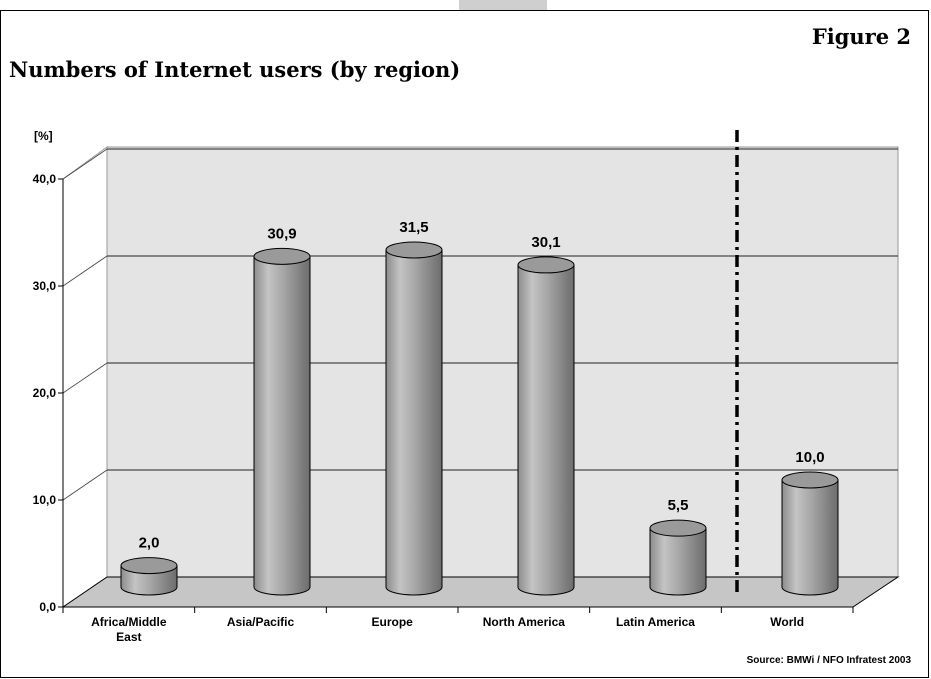  I want to click on x-category-label: Latin America, so click(655, 622).